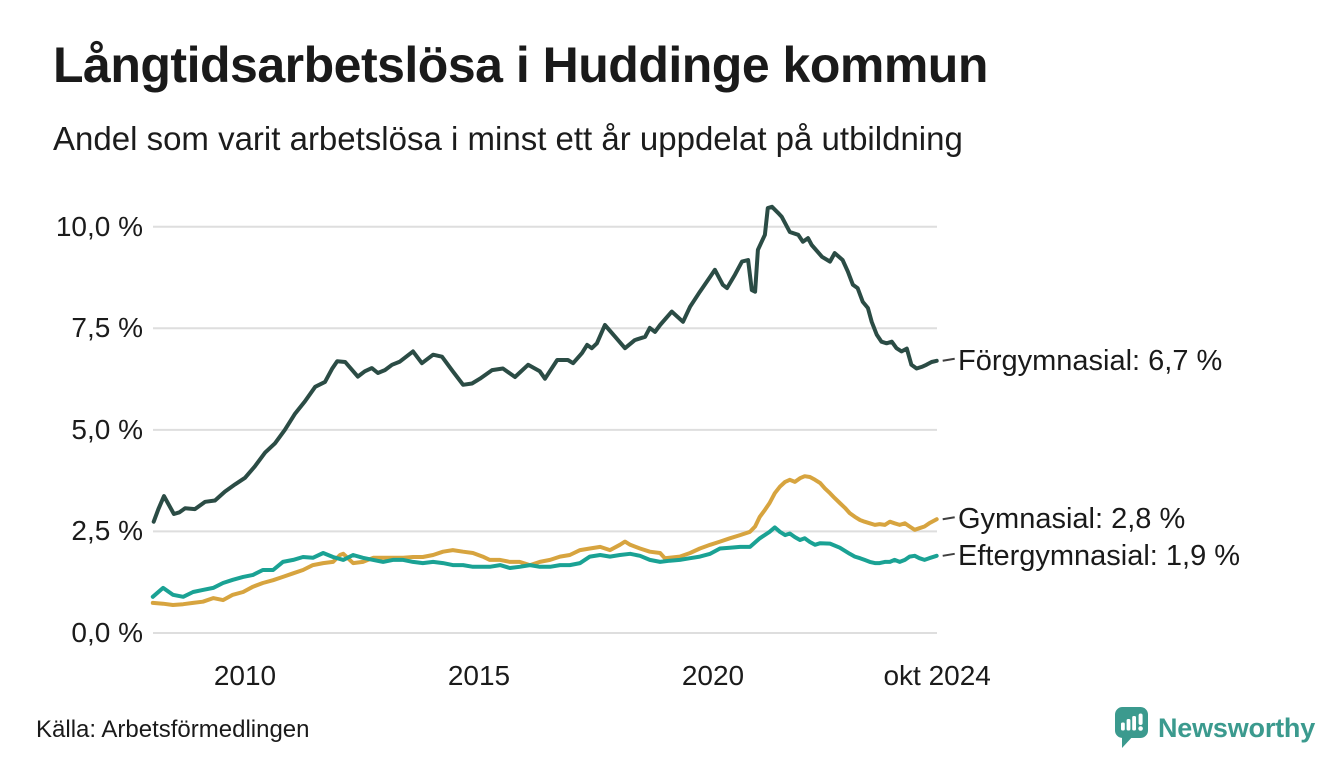  Describe the element at coordinates (107, 632) in the screenshot. I see `y-axis-tick-label: 0,0 %` at that location.